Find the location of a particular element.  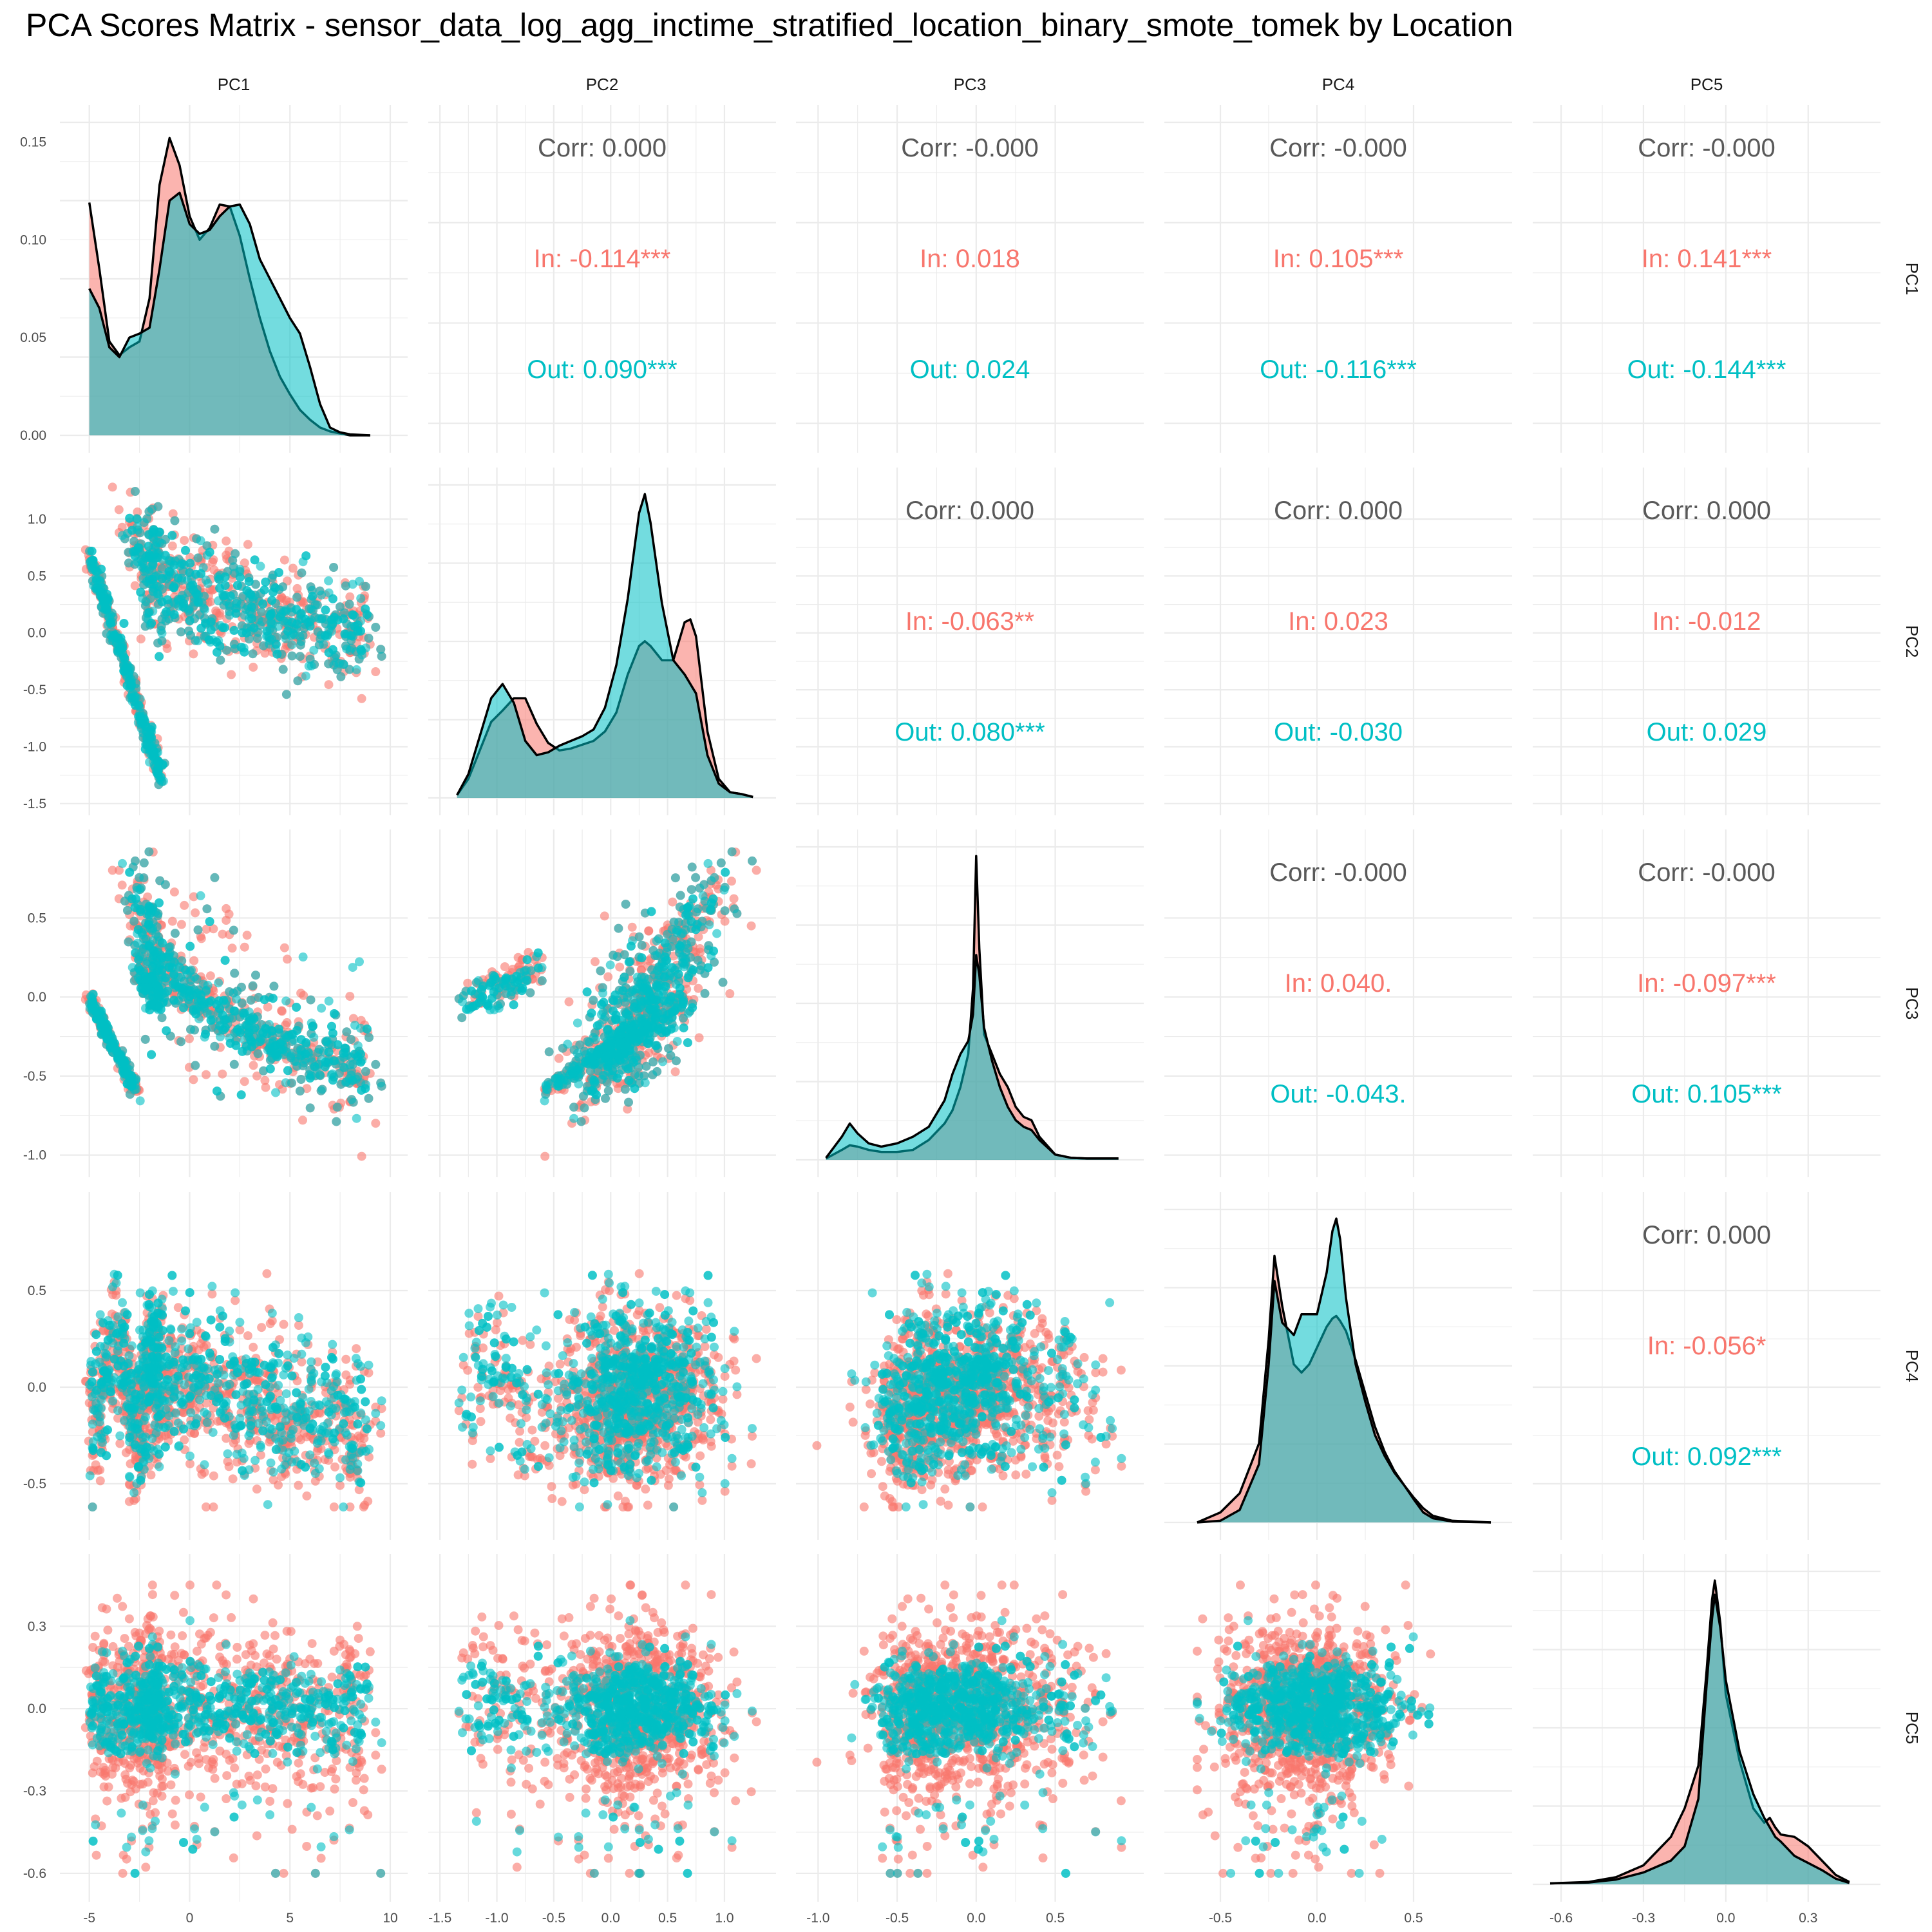

row-strip-label: PC5 is located at coordinates (1912, 1729).